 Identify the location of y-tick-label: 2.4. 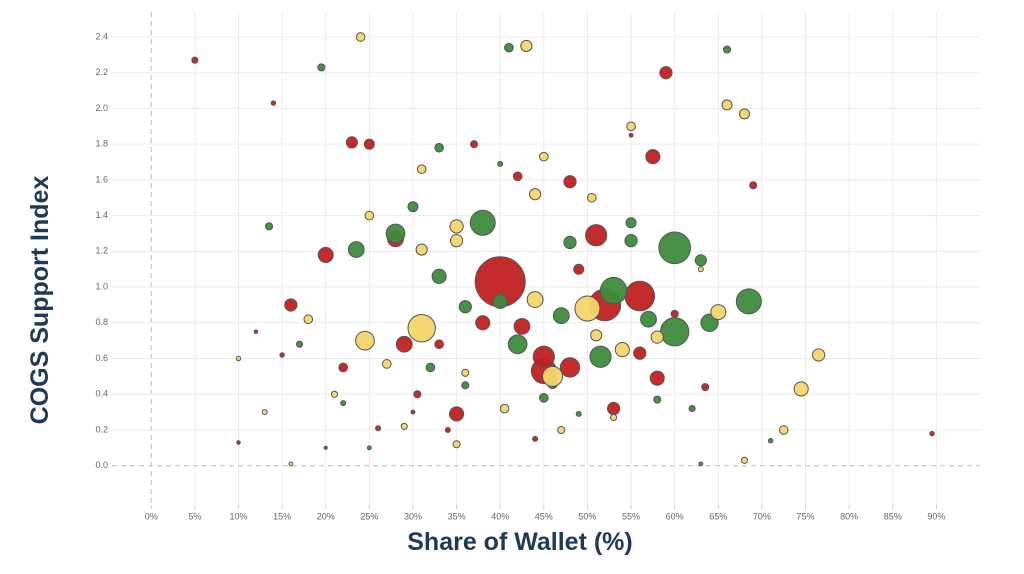
(101, 36).